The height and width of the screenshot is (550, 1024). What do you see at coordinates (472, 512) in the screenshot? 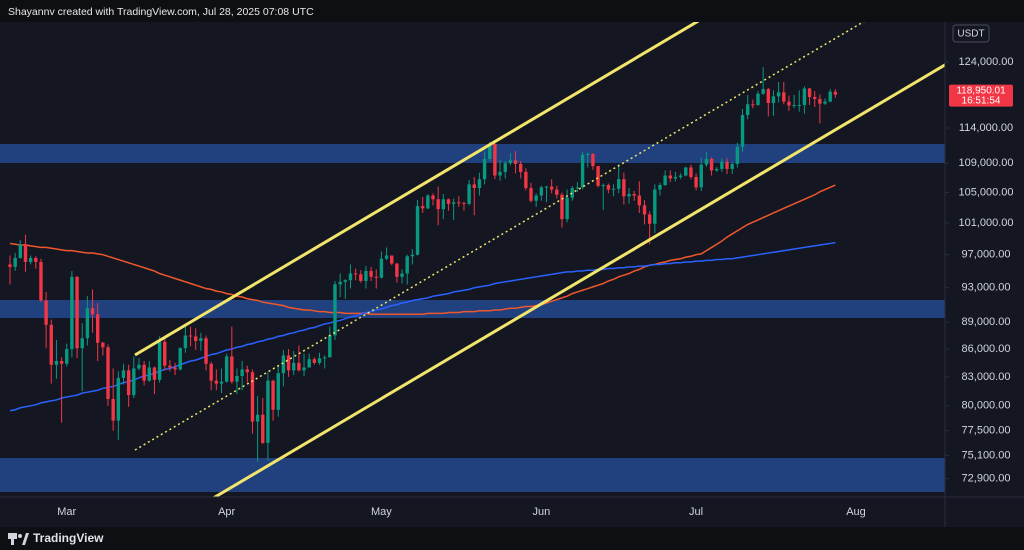
I see `time-axis-area` at bounding box center [472, 512].